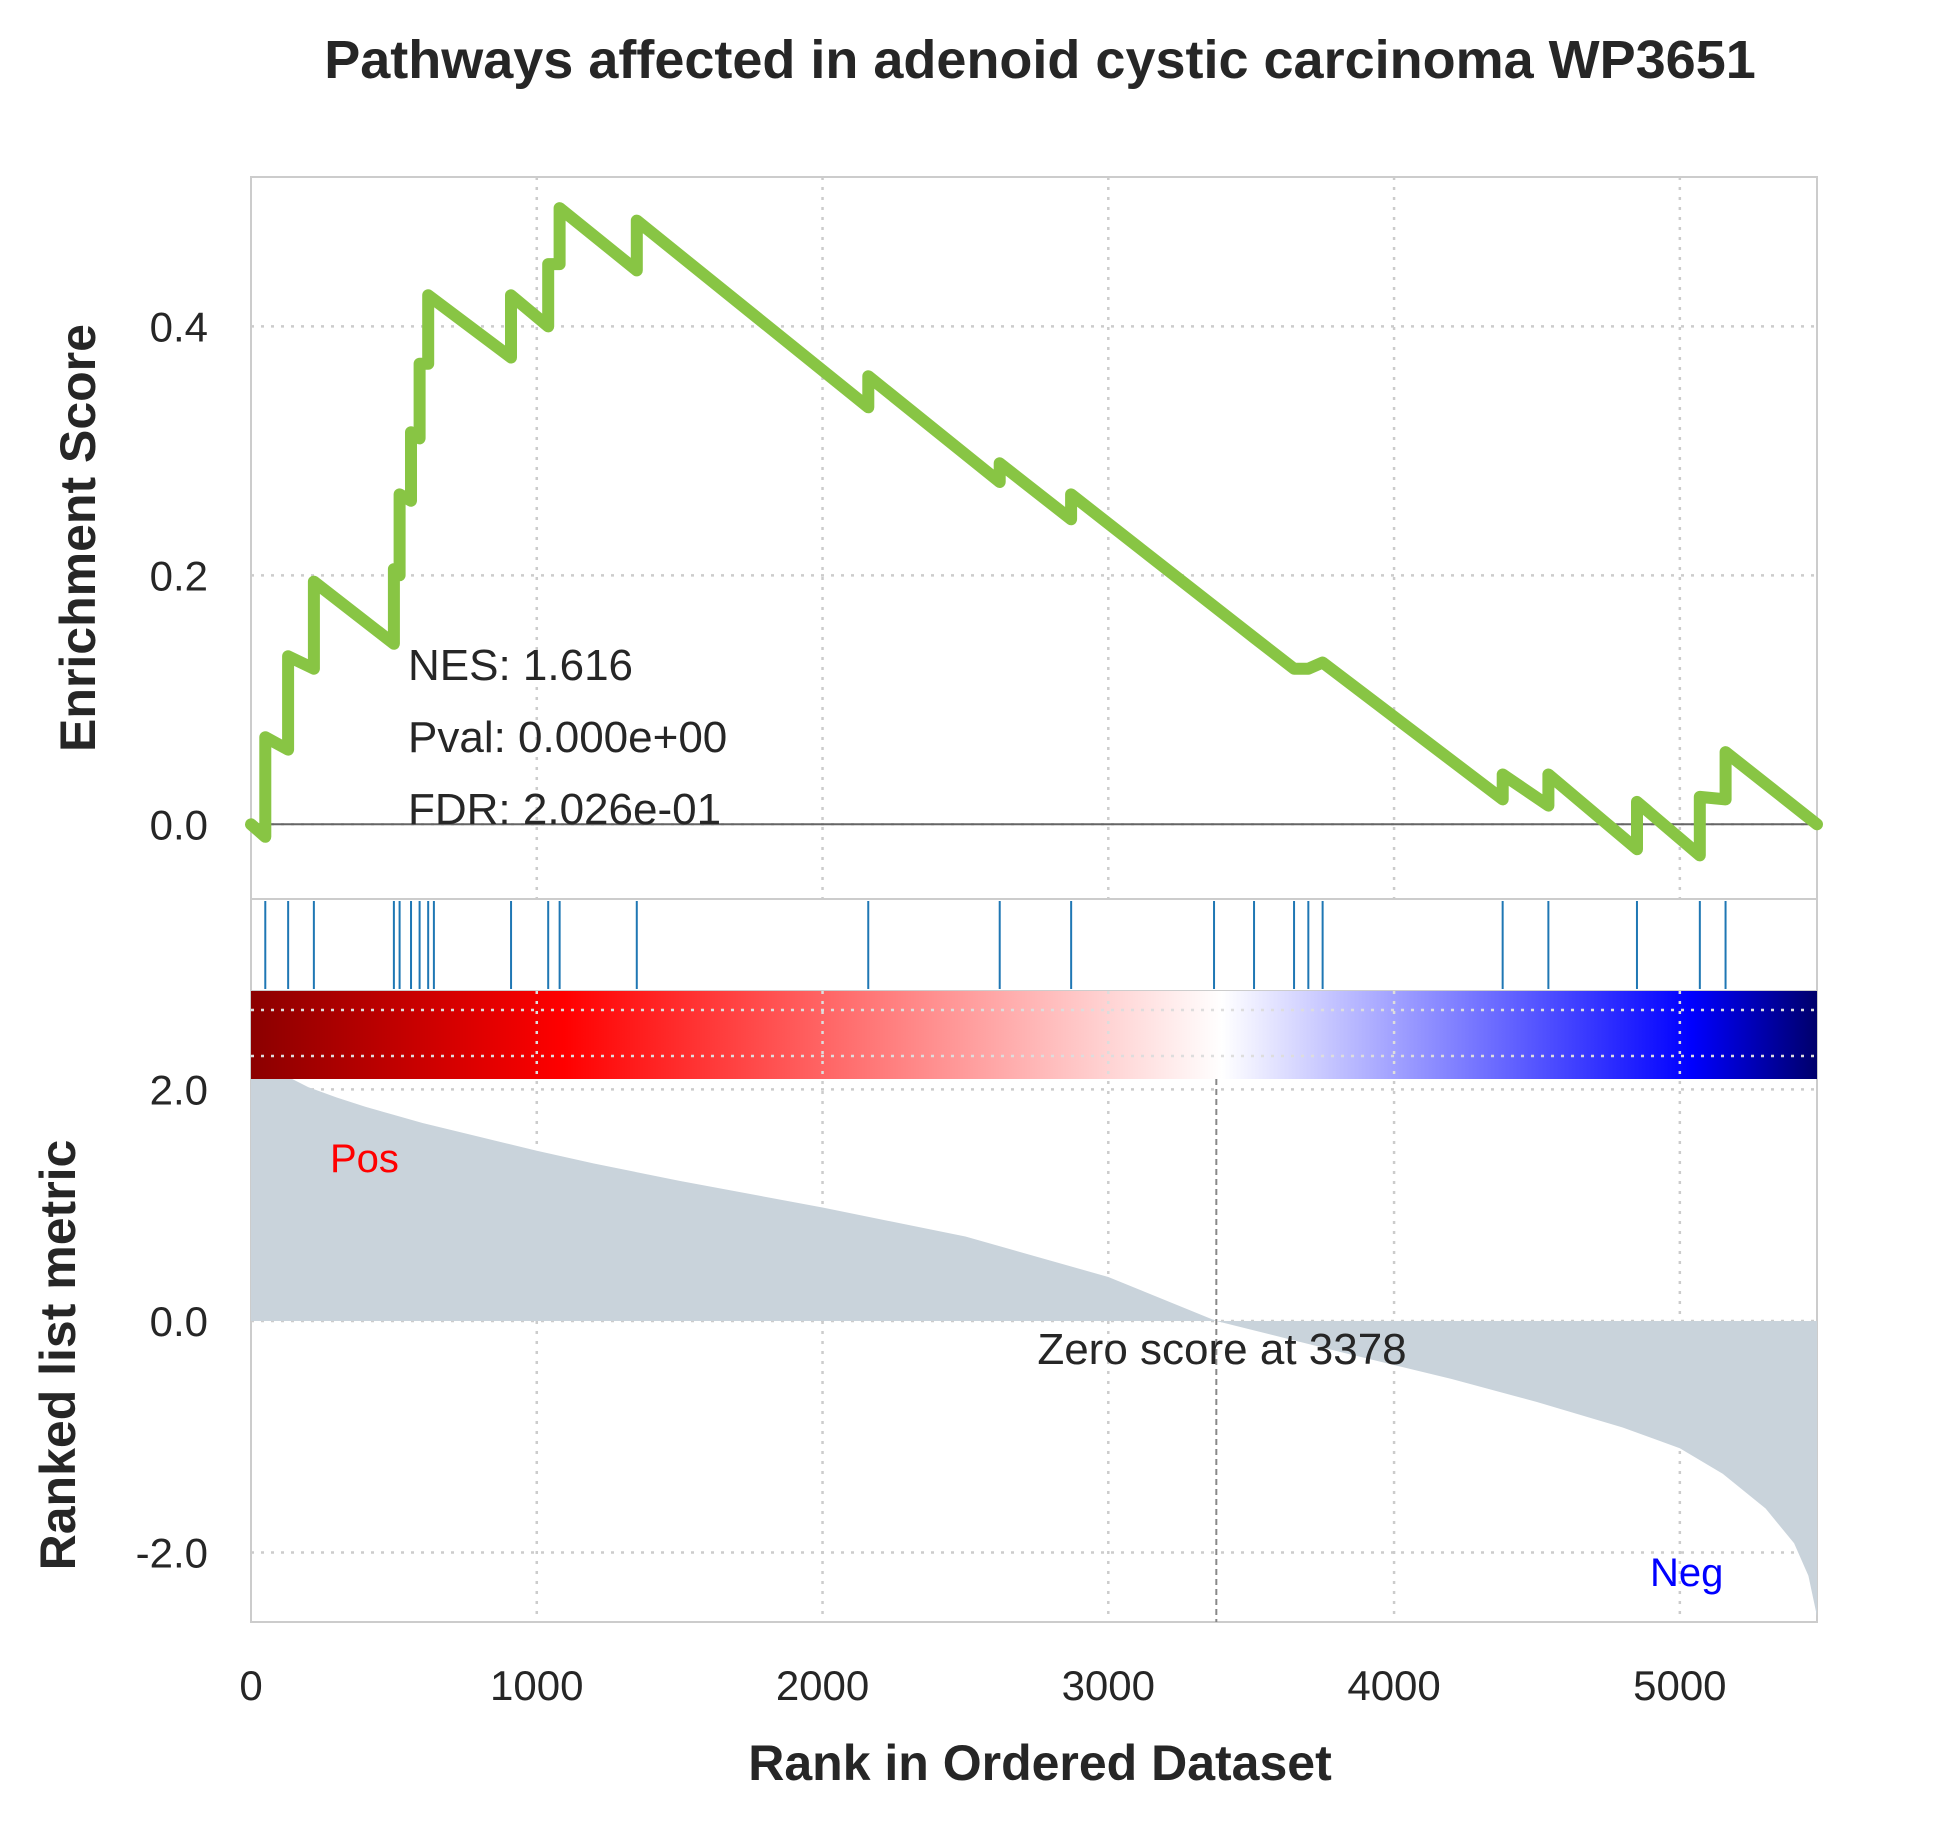 This screenshot has height=1821, width=1941. What do you see at coordinates (1221, 1349) in the screenshot?
I see `zero-score-label: Zero score at 3378` at bounding box center [1221, 1349].